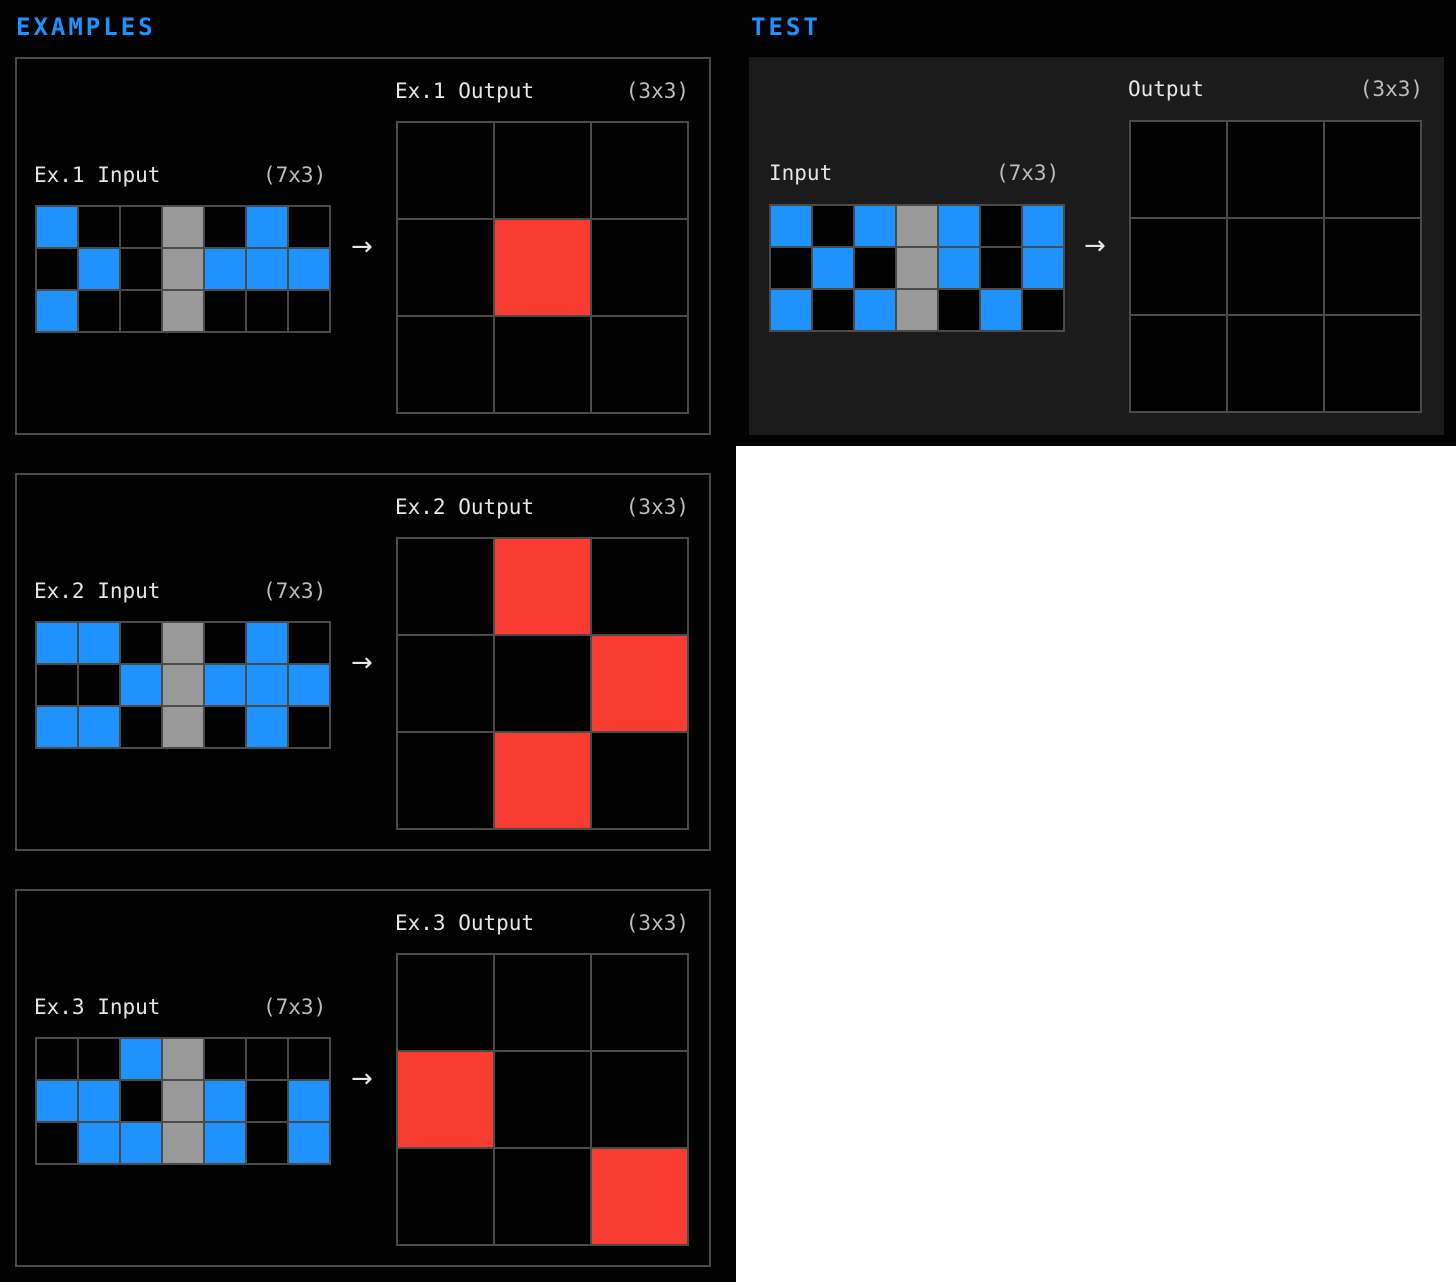  Describe the element at coordinates (97, 175) in the screenshot. I see `input-label: Ex.1 Input` at that location.